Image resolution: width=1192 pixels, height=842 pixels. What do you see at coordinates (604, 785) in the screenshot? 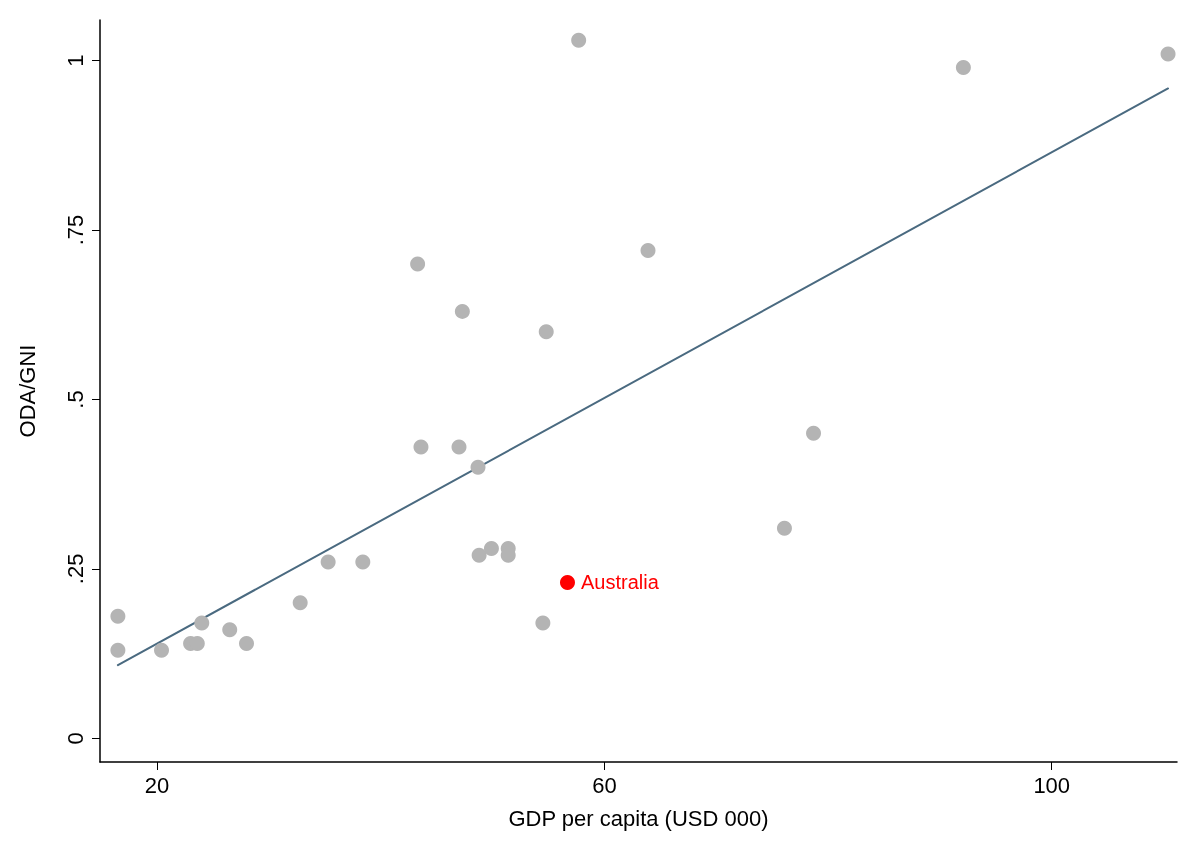
I see `x-tick-label: 60` at bounding box center [604, 785].